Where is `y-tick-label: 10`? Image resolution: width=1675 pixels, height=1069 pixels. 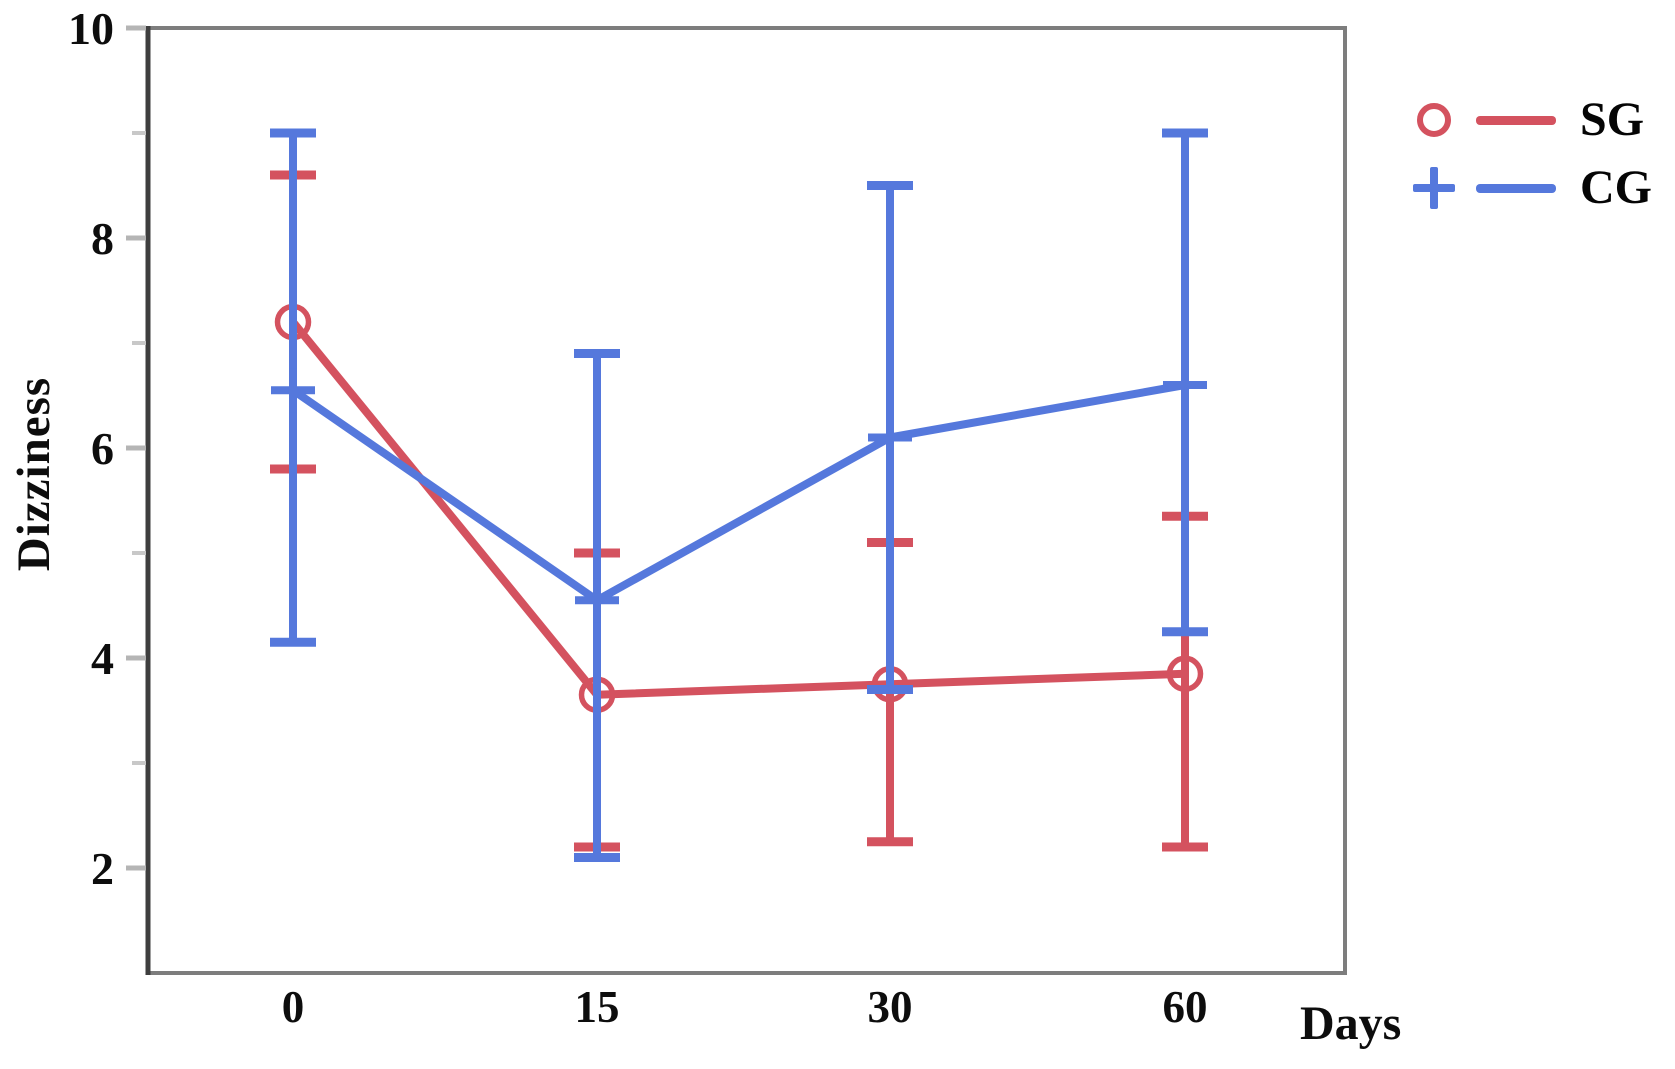 y-tick-label: 10 is located at coordinates (91, 28).